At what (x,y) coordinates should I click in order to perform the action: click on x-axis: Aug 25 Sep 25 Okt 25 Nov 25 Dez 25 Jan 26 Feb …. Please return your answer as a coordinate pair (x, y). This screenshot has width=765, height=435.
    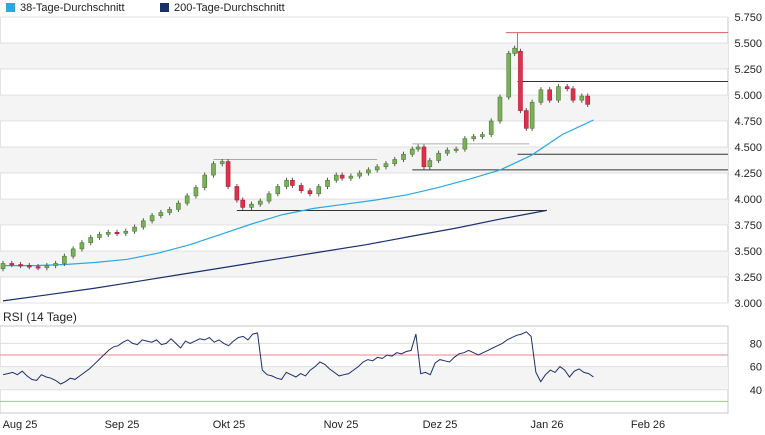
    Looking at the image, I should click on (334, 425).